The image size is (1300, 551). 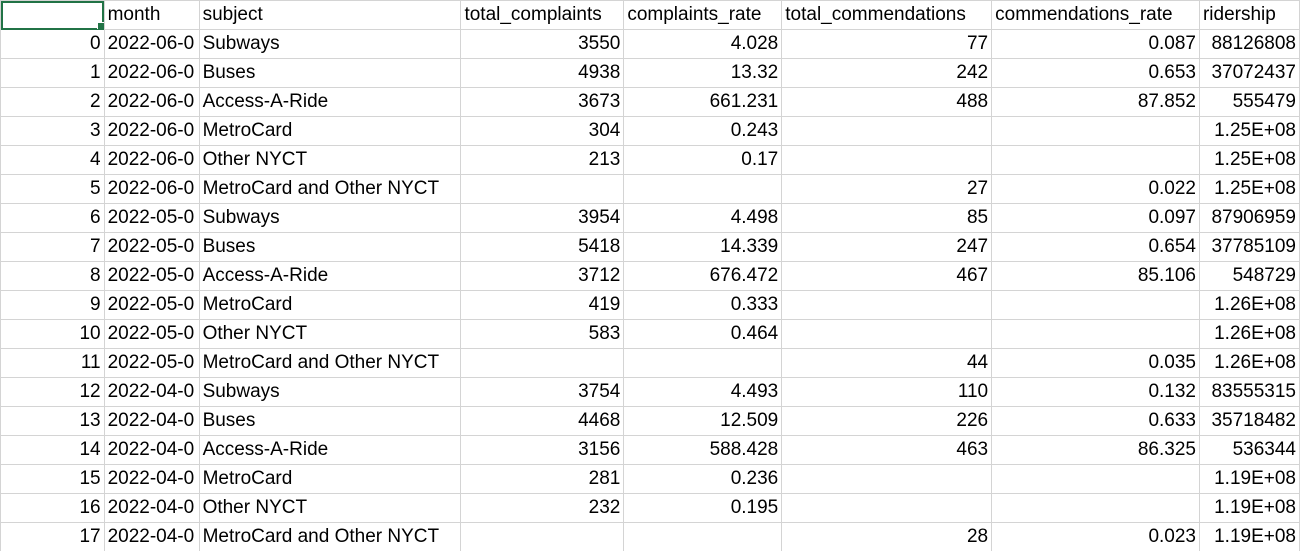 What do you see at coordinates (542, 305) in the screenshot?
I see `cell-total-complaints: 419` at bounding box center [542, 305].